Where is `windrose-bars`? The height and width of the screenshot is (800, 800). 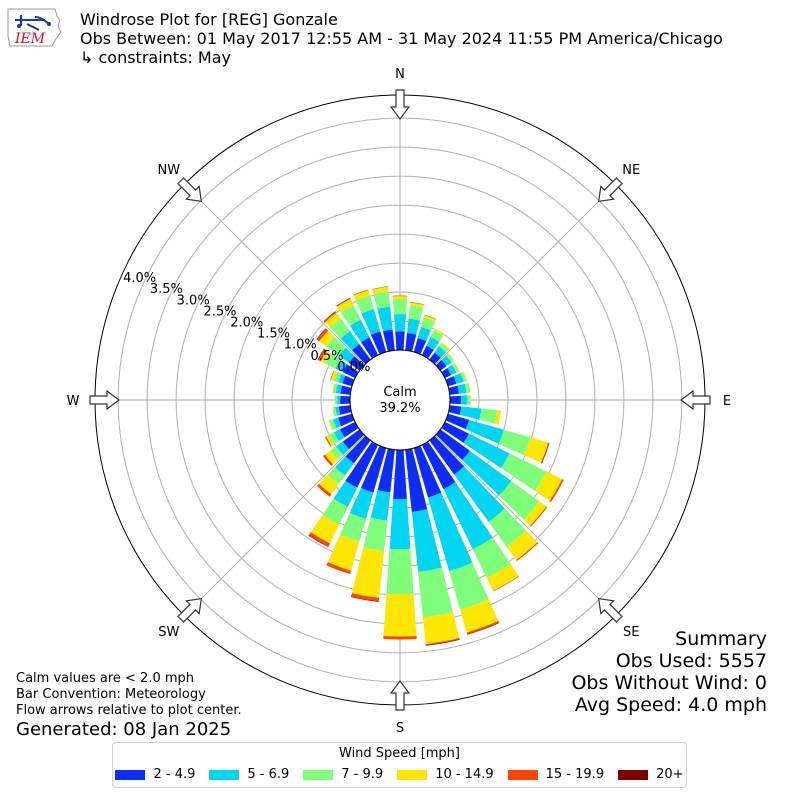
windrose-bars is located at coordinates (436, 466).